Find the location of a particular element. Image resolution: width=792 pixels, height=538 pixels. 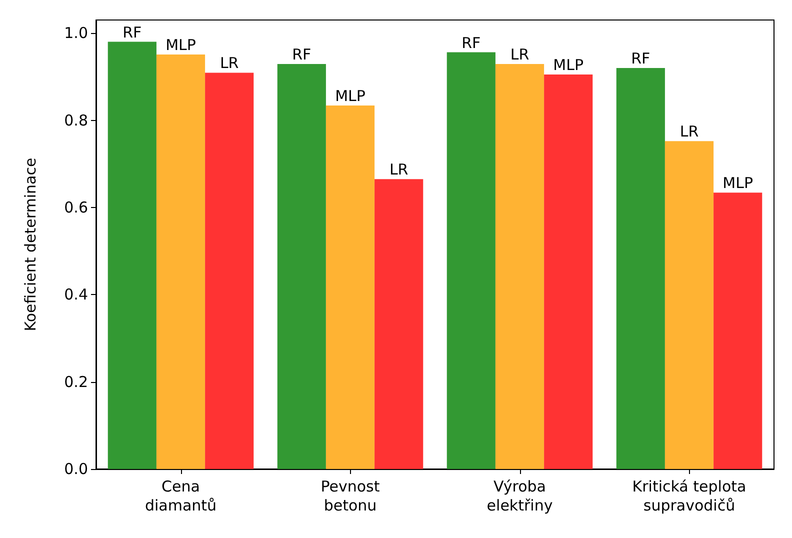

x-tick-label: Výroba elektřiny is located at coordinates (519, 496).